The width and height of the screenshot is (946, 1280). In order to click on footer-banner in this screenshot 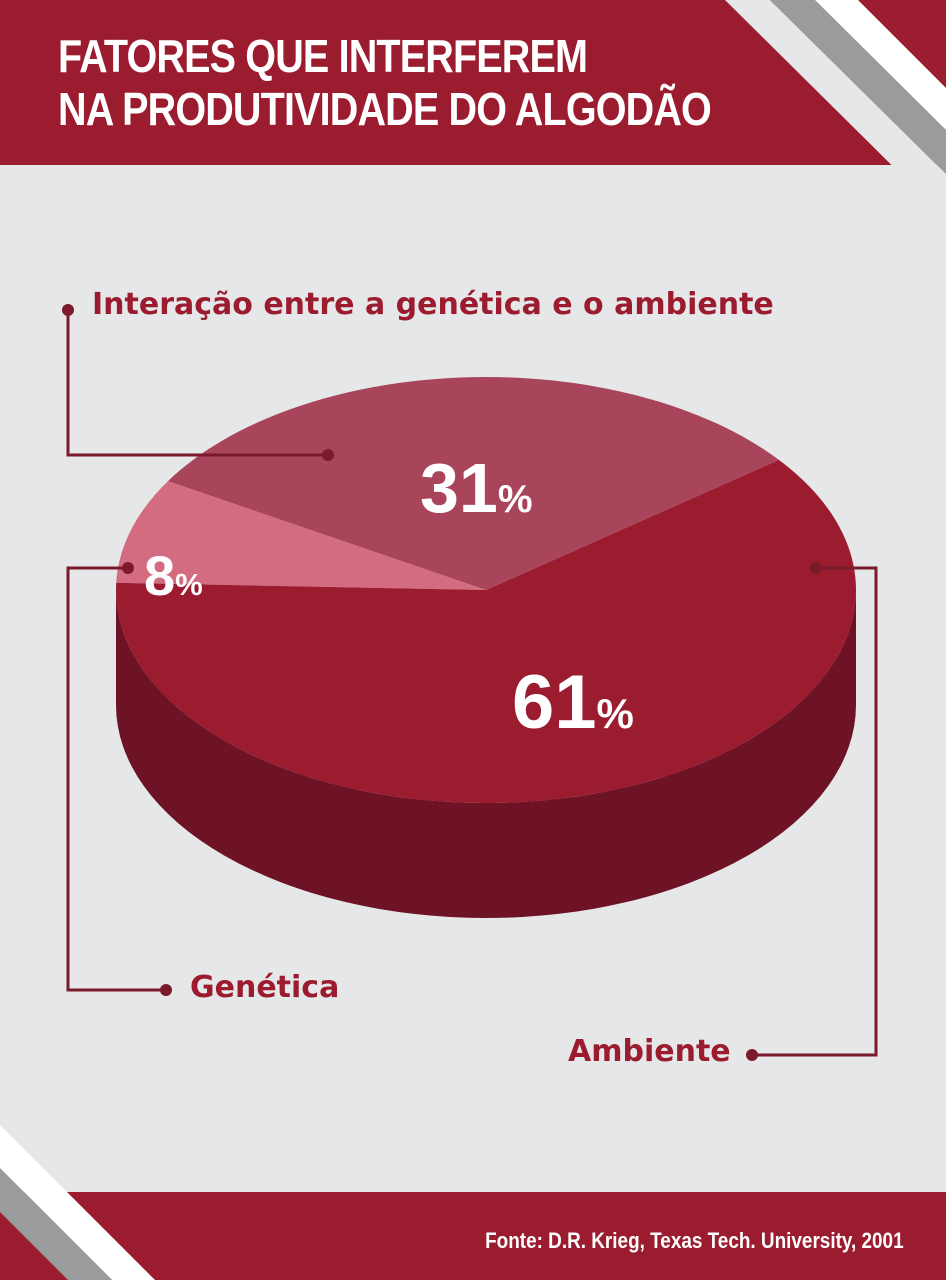, I will do `click(473, 1236)`.